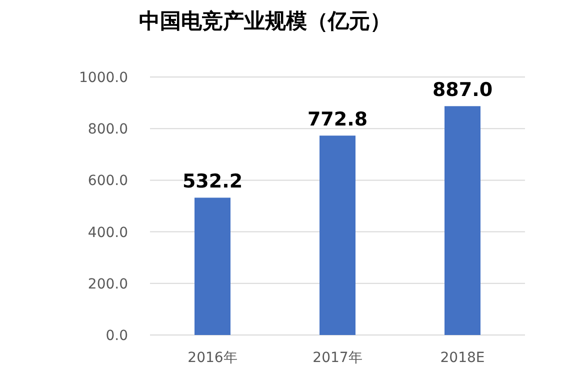 The width and height of the screenshot is (587, 386). What do you see at coordinates (117, 336) in the screenshot?
I see `y-tick-label: 0.0` at bounding box center [117, 336].